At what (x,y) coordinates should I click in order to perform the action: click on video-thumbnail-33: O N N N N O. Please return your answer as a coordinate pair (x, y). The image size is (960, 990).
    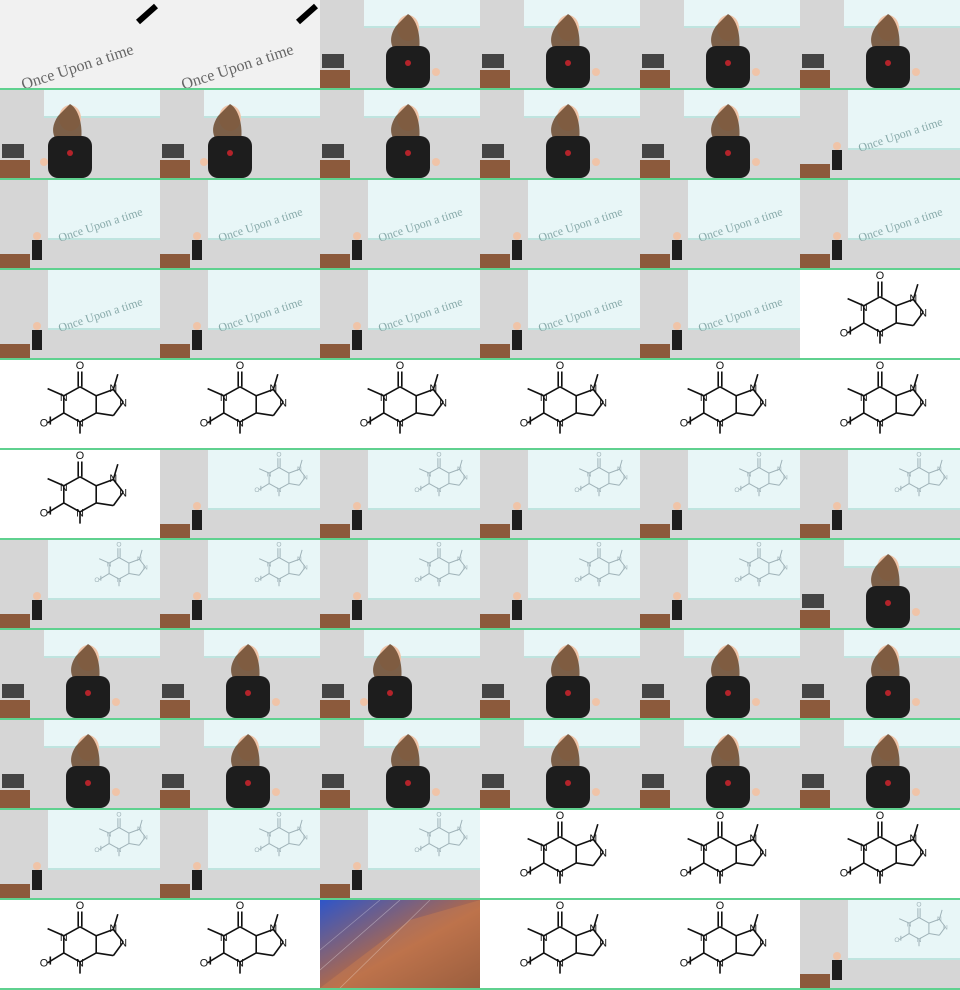
    Looking at the image, I should click on (400, 495).